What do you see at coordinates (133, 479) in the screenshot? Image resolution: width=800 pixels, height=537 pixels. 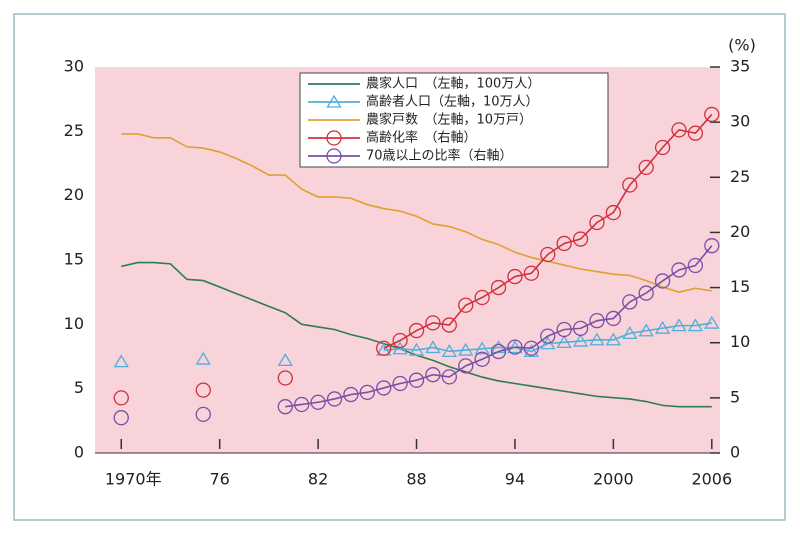 I see `x-tick-label: 1970年` at bounding box center [133, 479].